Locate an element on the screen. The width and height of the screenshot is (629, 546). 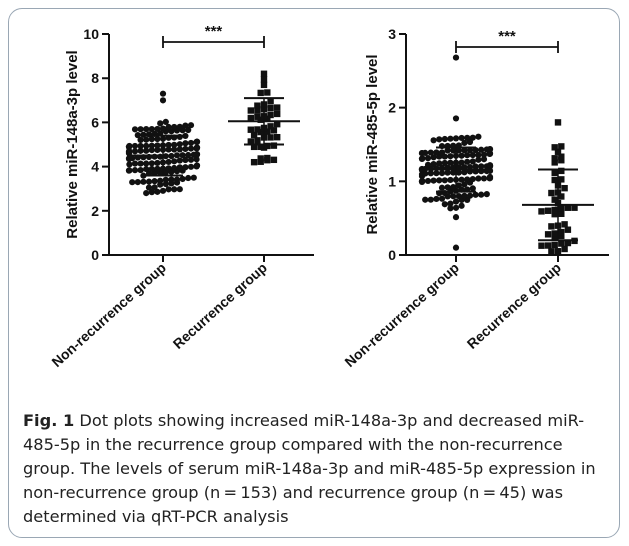
y-axis-title: Relative miR-485-5p level is located at coordinates (372, 144).